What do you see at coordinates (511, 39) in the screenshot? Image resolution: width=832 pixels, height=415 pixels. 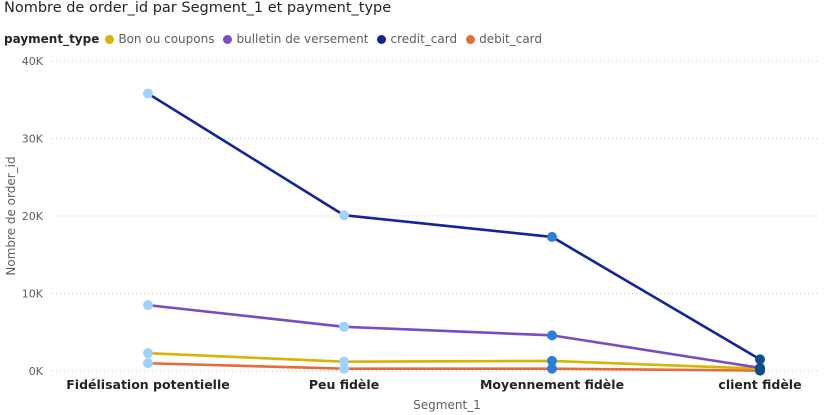 I see `legend-label: debit_card` at bounding box center [511, 39].